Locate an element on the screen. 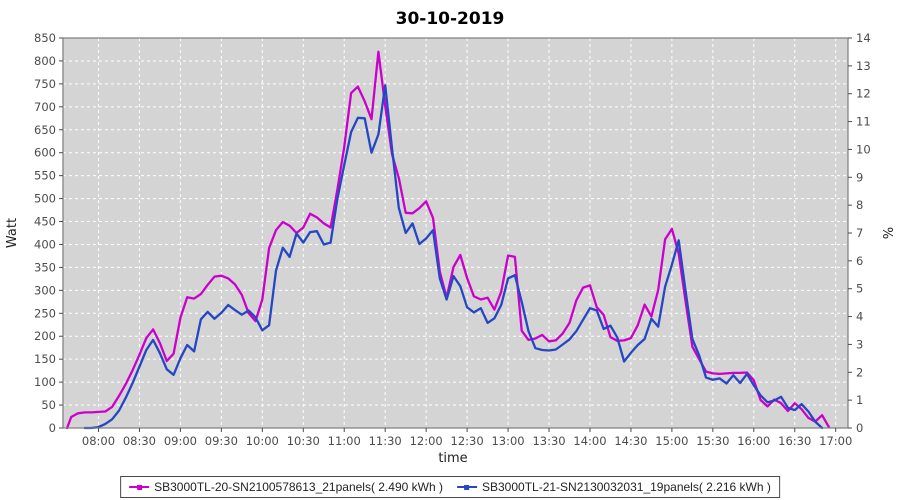 The image size is (900, 500). x-tick-label: 10:00 is located at coordinates (262, 441).